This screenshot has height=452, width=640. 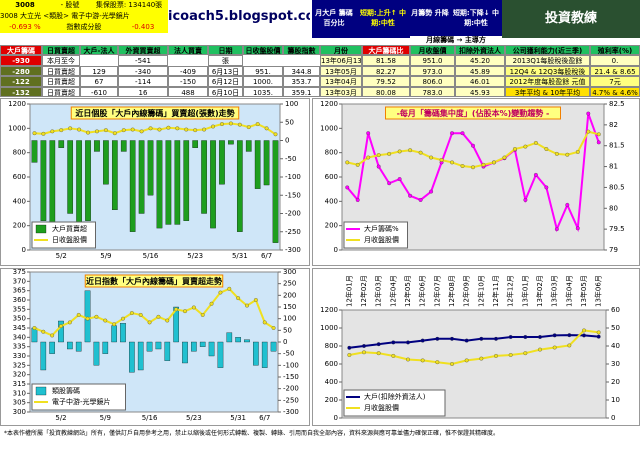 I want to click on x-tick-label: 12年06月, so click(x=422, y=291).